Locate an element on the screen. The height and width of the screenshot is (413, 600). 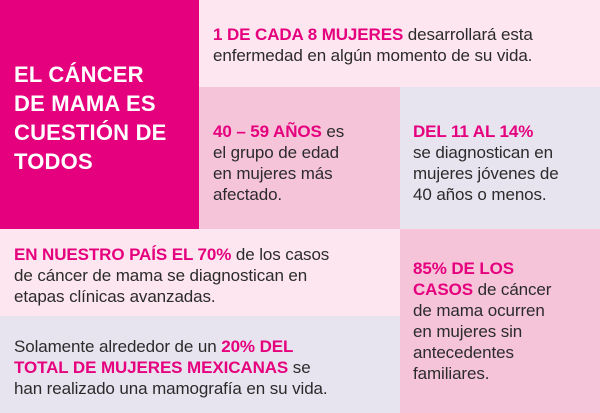
stat-3-line: se diagnostican en is located at coordinates (483, 152).